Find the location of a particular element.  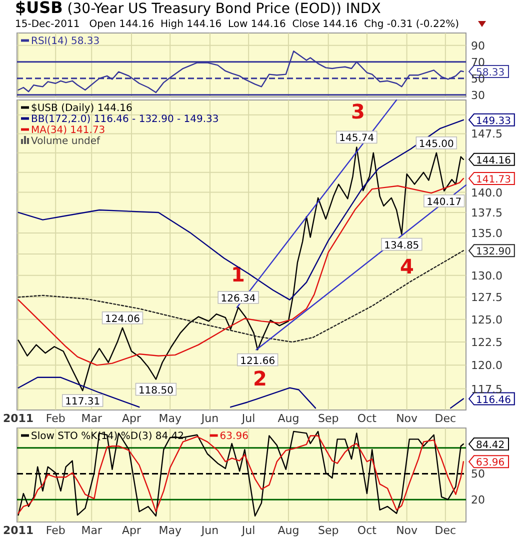

legend-label: RSI(14) 58.33 is located at coordinates (65, 41).